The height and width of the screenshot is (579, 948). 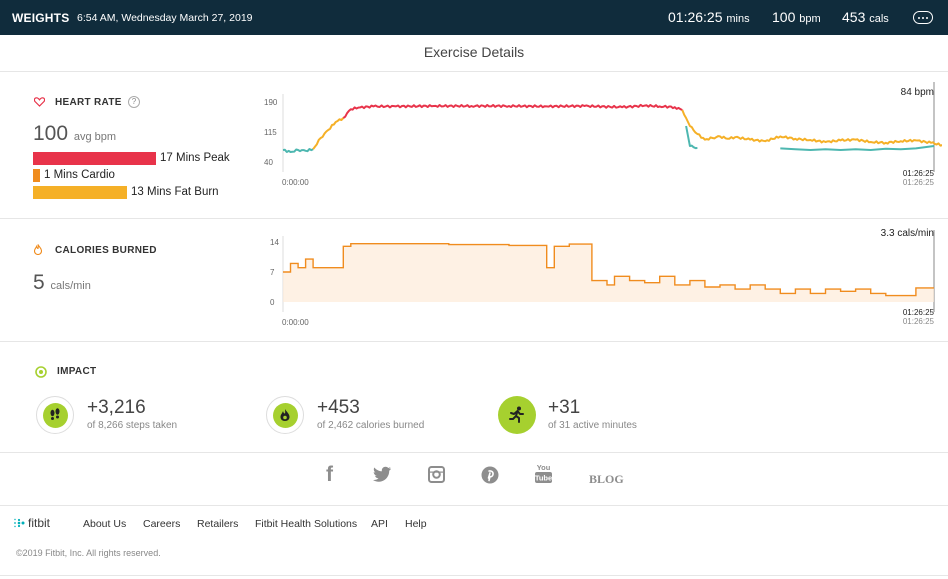 I want to click on cals-unit: cals, so click(x=879, y=19).